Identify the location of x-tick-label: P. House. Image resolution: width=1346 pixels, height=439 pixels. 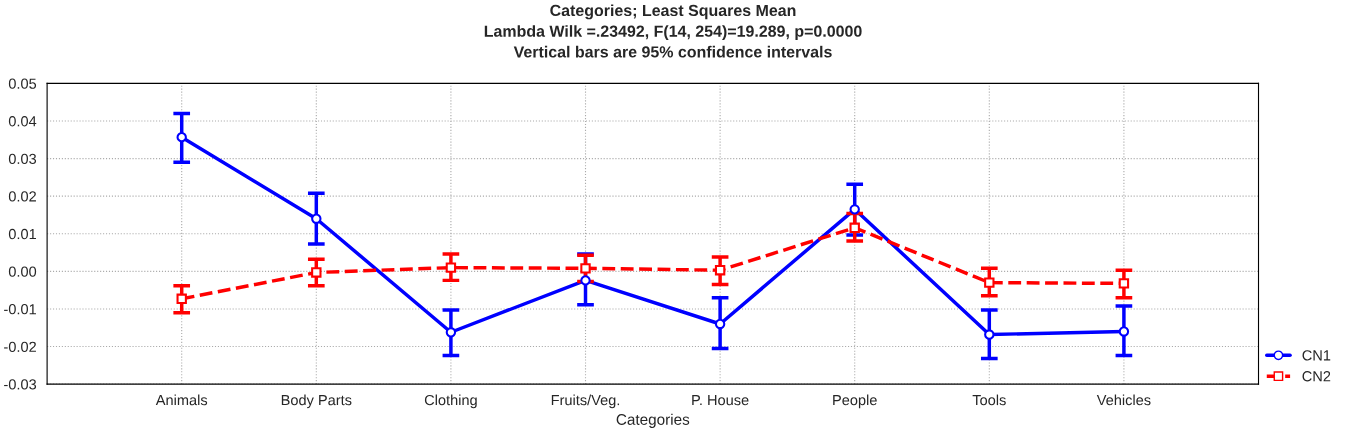
(720, 400).